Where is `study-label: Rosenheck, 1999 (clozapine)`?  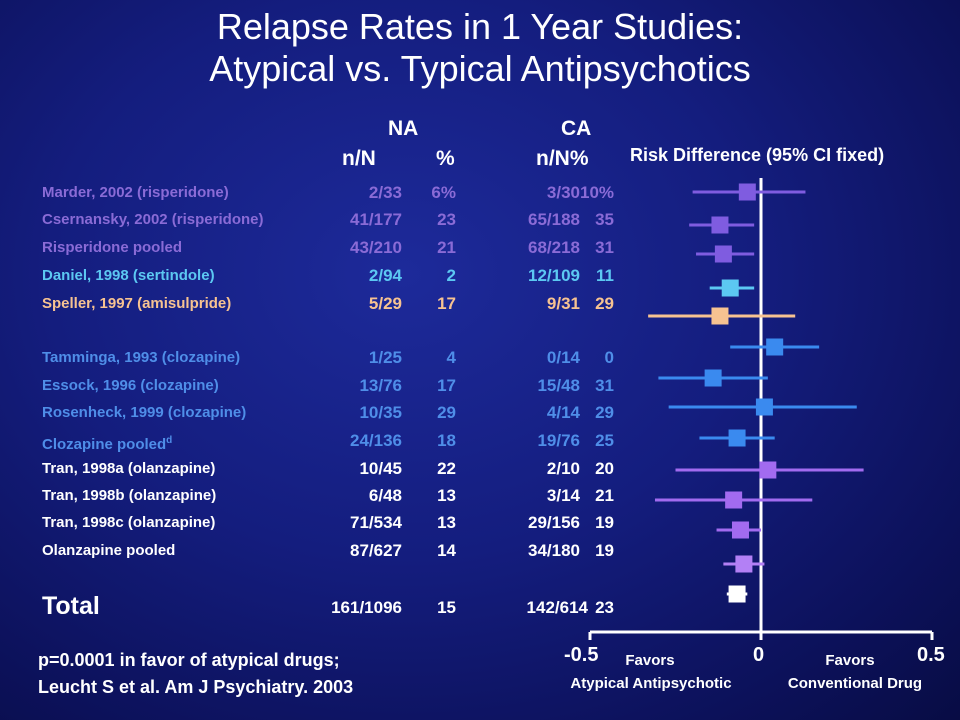 study-label: Rosenheck, 1999 (clozapine) is located at coordinates (144, 412).